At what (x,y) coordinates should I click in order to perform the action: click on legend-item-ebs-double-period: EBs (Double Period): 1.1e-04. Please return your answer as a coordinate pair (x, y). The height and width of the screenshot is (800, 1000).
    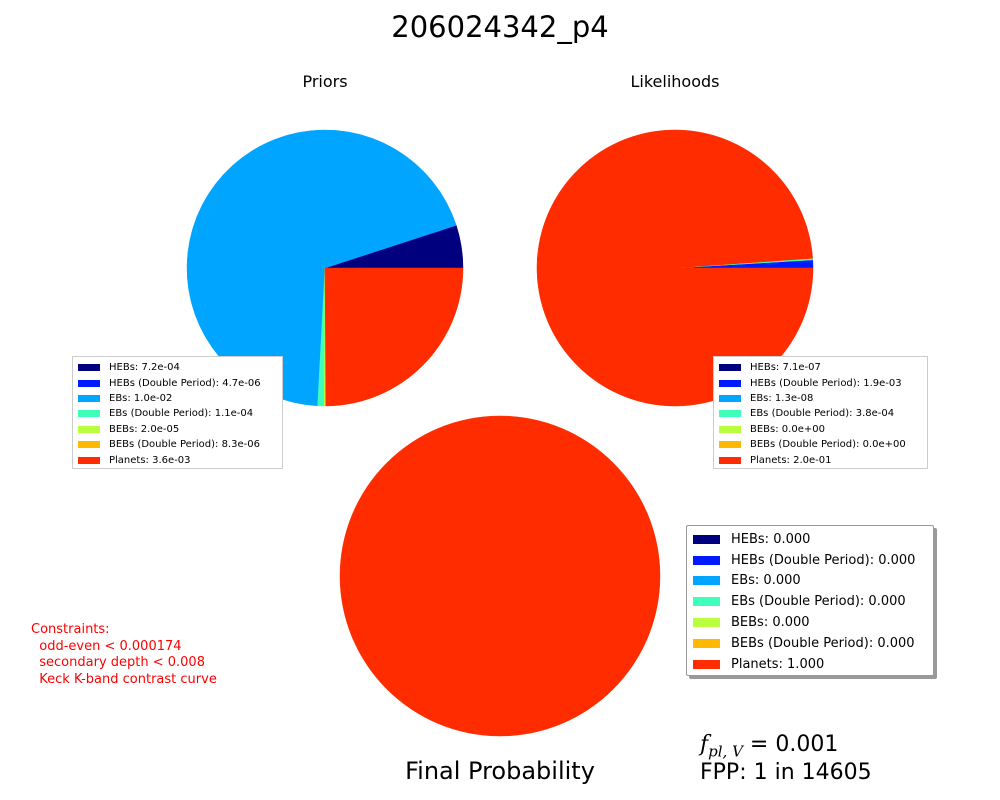
    Looking at the image, I should click on (180, 413).